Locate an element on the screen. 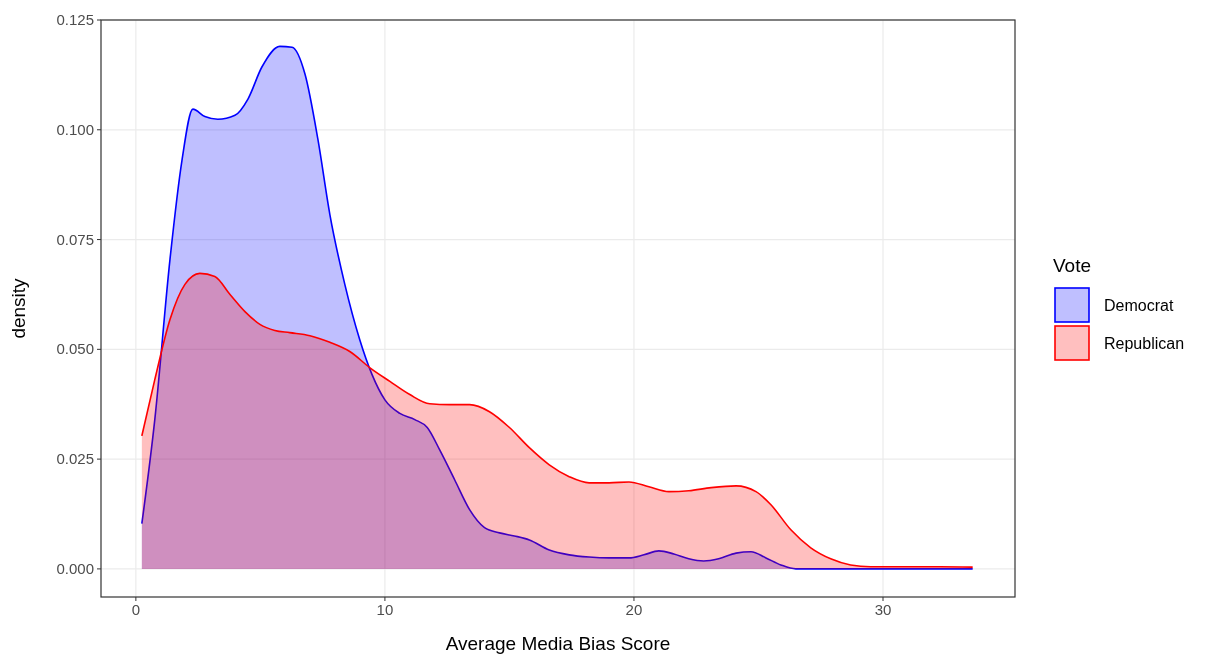 This screenshot has height=654, width=1209. x-tick-label: 30 is located at coordinates (883, 609).